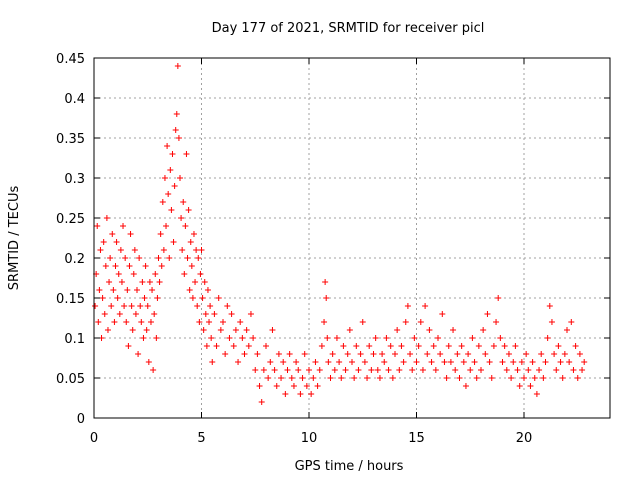  What do you see at coordinates (14, 238) in the screenshot?
I see `y-axis-label: SRMTID / TECUs` at bounding box center [14, 238].